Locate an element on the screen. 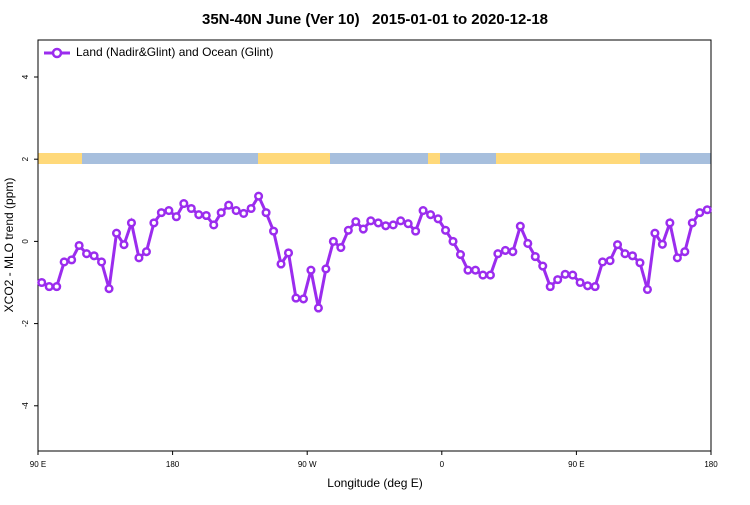 This screenshot has height=505, width=750. y-tick-label: 4 is located at coordinates (25, 76).